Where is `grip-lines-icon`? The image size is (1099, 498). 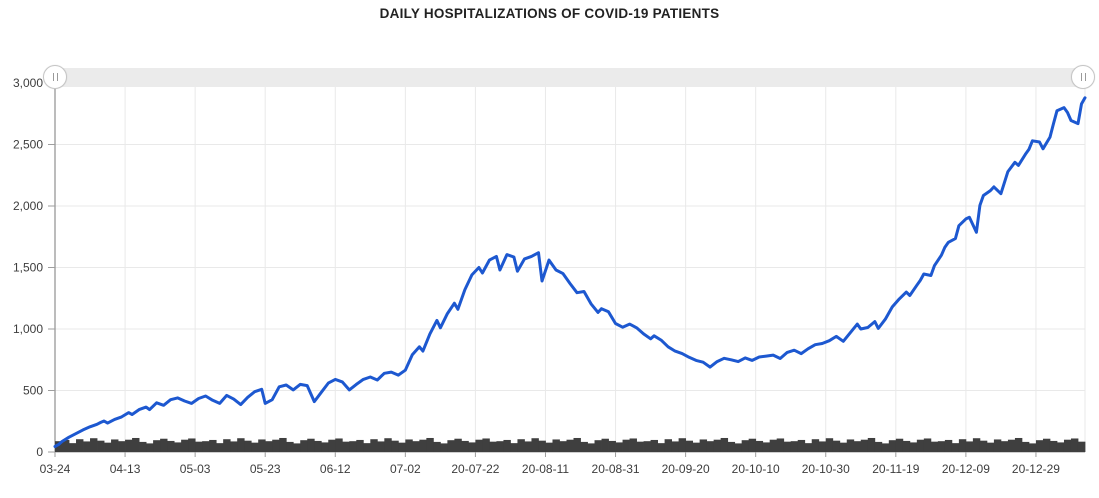 grip-lines-icon is located at coordinates (1083, 77).